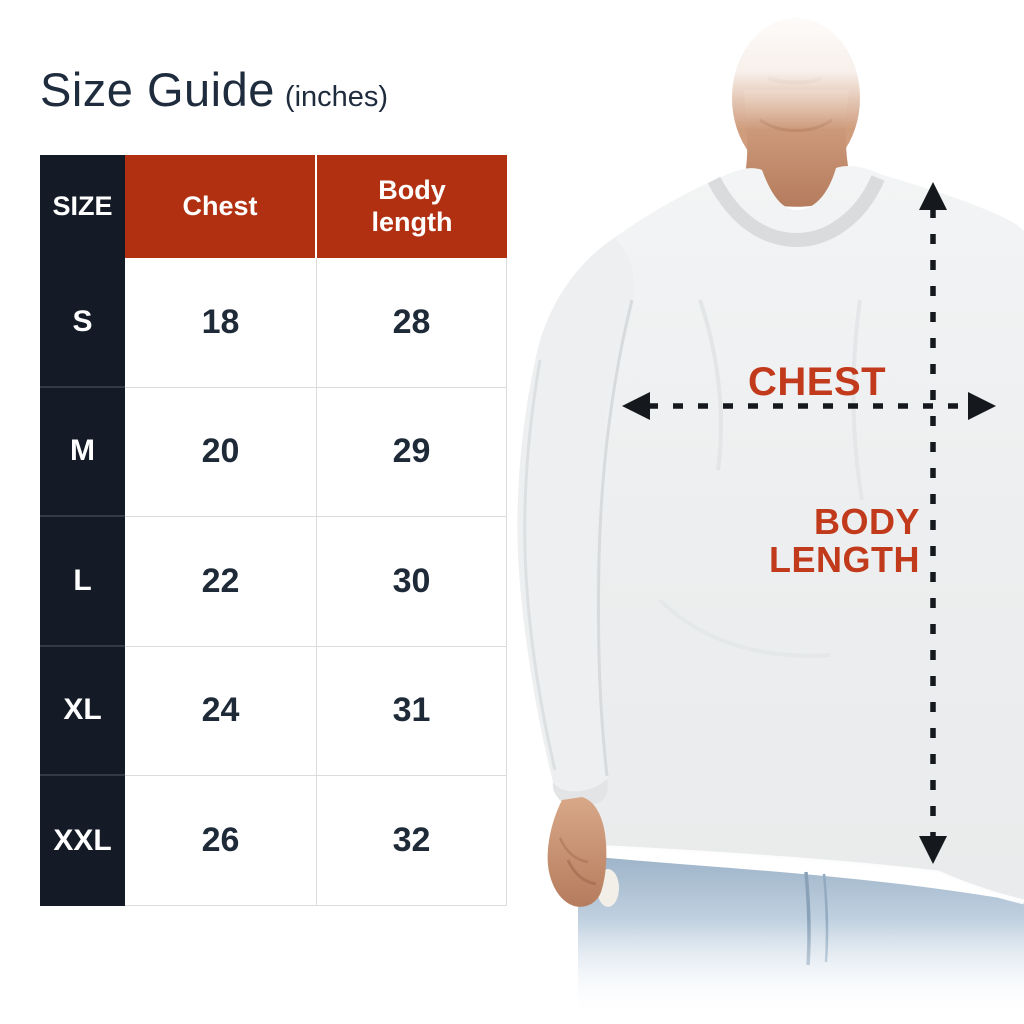 The image size is (1024, 1024). Describe the element at coordinates (412, 582) in the screenshot. I see `body-length-value-l: 30` at that location.